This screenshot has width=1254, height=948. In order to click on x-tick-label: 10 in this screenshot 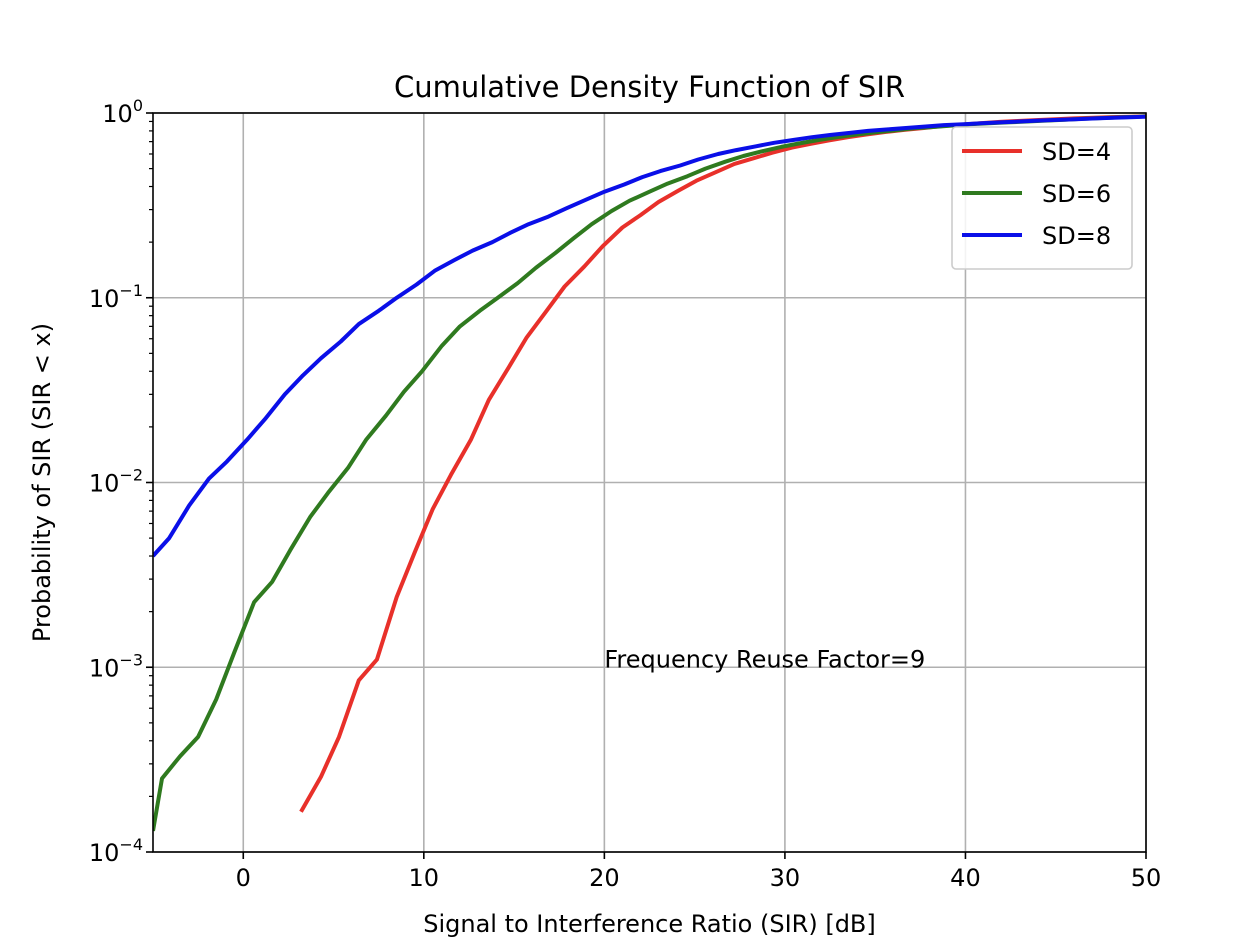, I will do `click(424, 878)`.